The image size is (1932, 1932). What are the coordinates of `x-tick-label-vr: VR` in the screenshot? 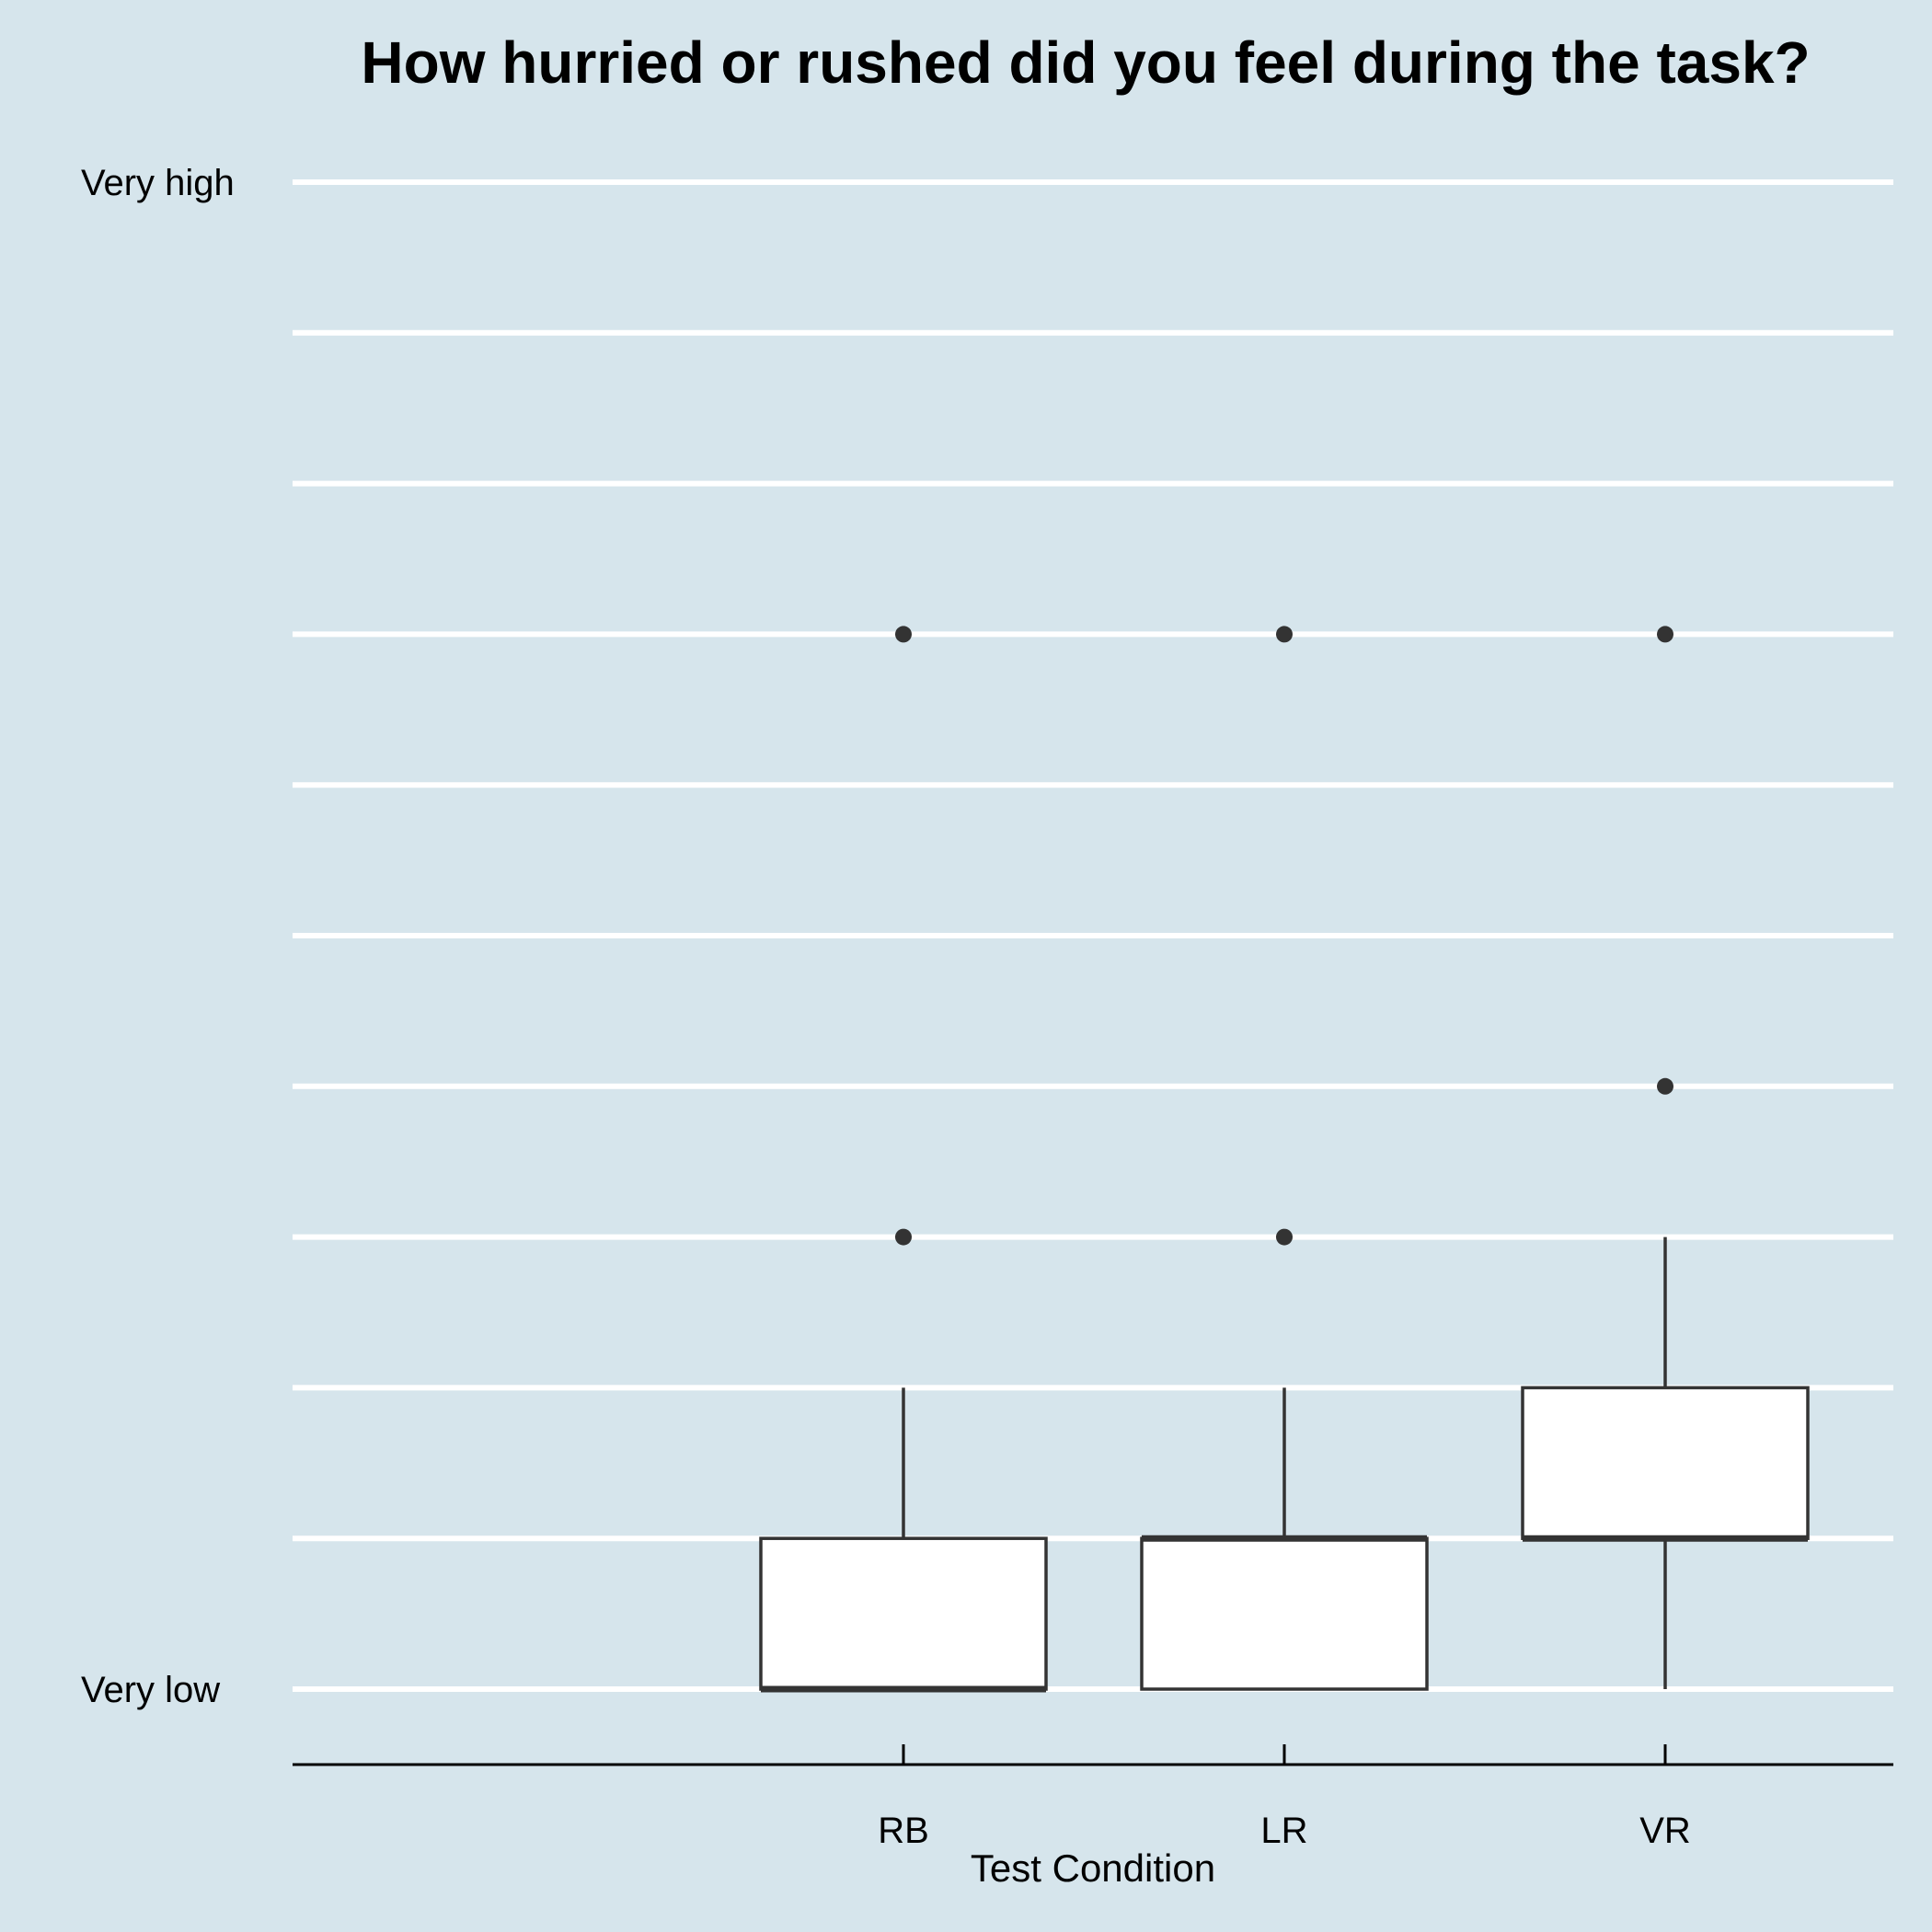 It's located at (1665, 1831).